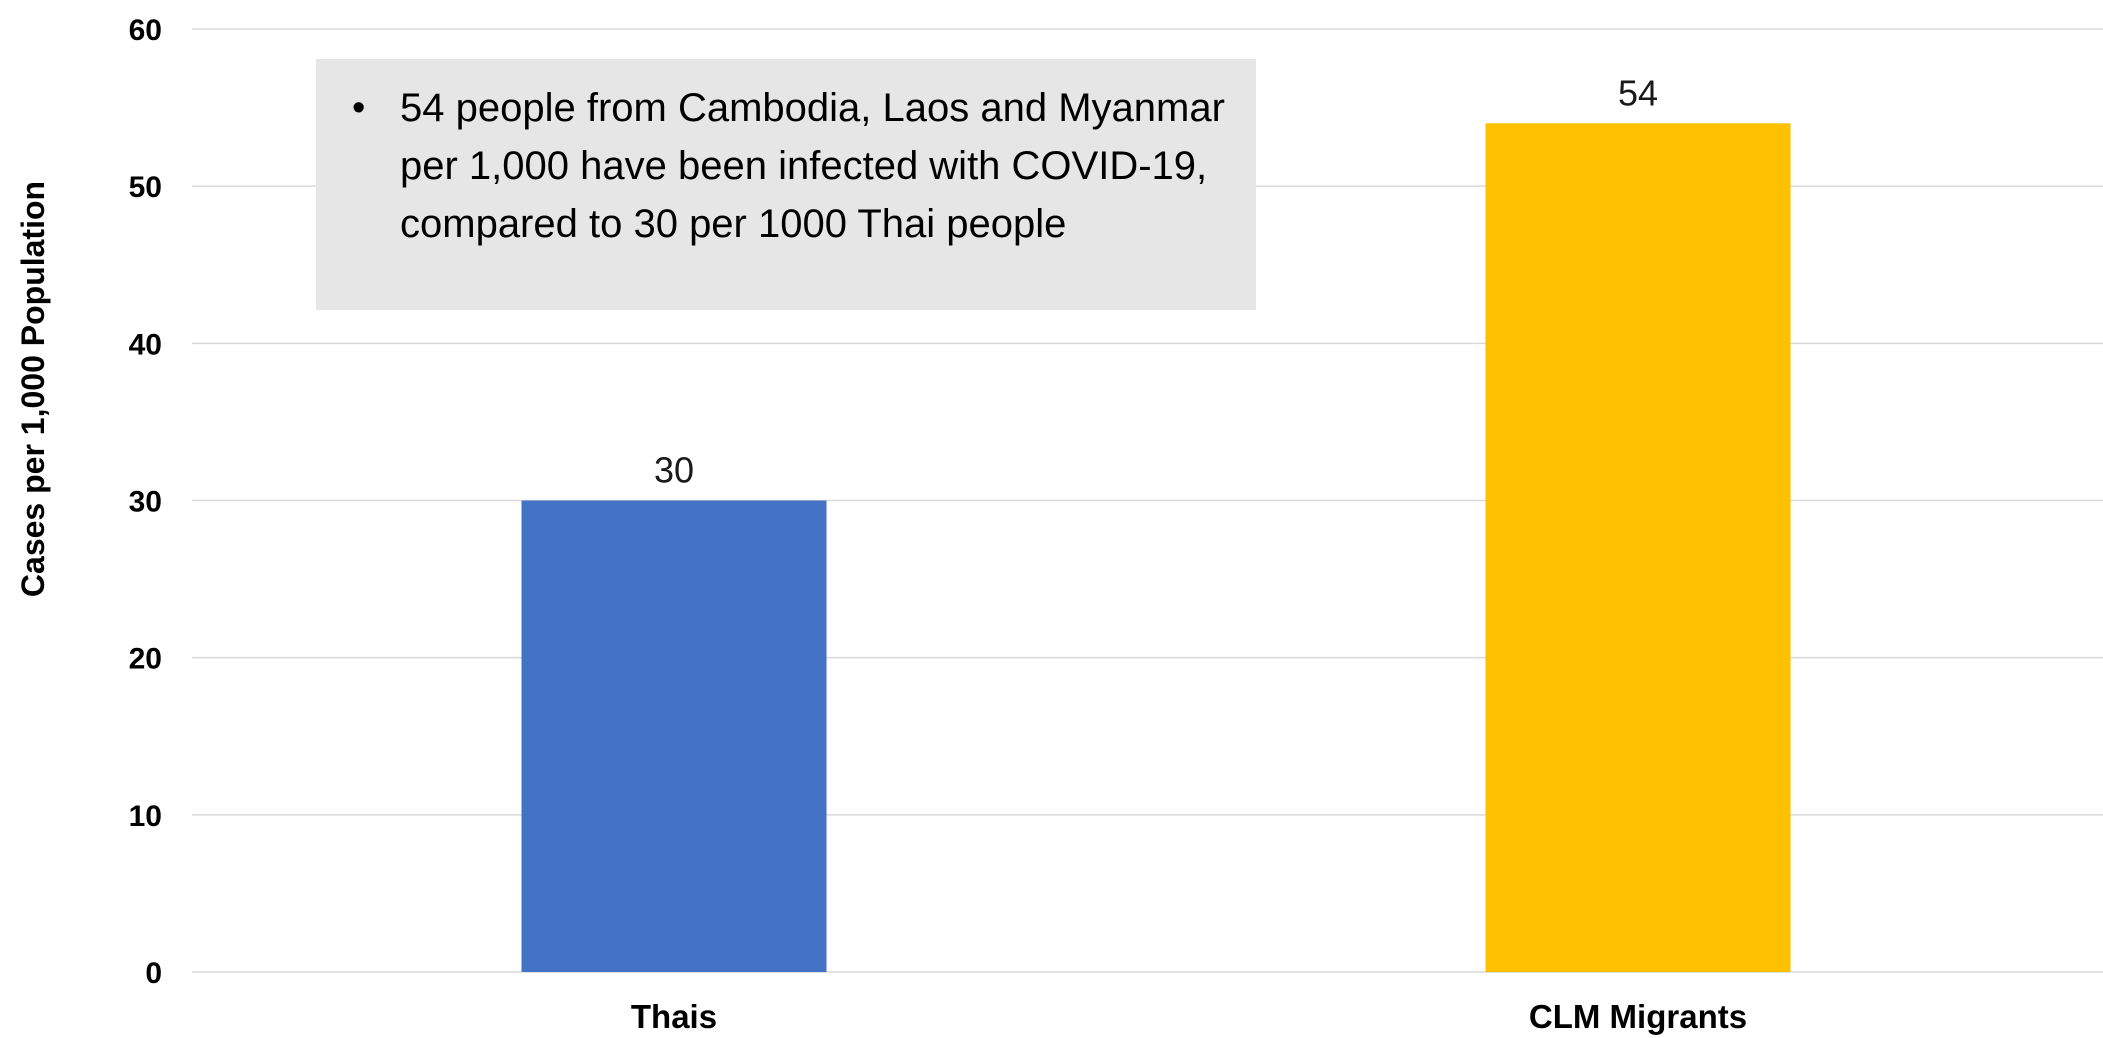 This screenshot has height=1038, width=2103. What do you see at coordinates (674, 1016) in the screenshot?
I see `x-tick-label: Thais` at bounding box center [674, 1016].